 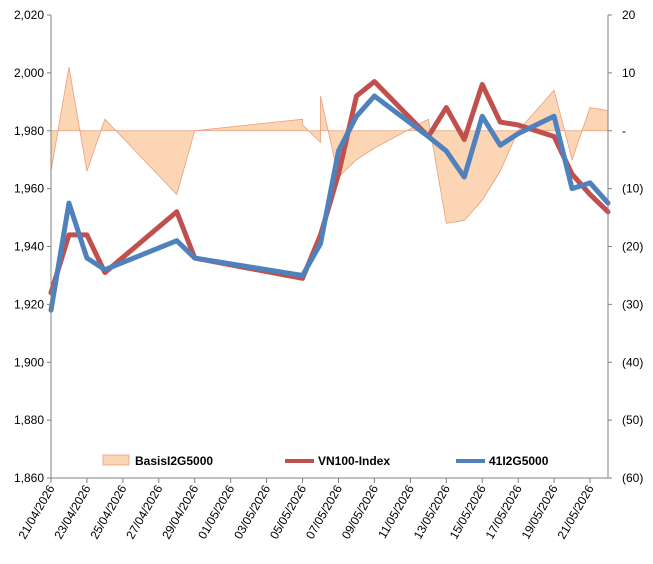 What do you see at coordinates (629, 73) in the screenshot?
I see `right-tick-label: 10` at bounding box center [629, 73].